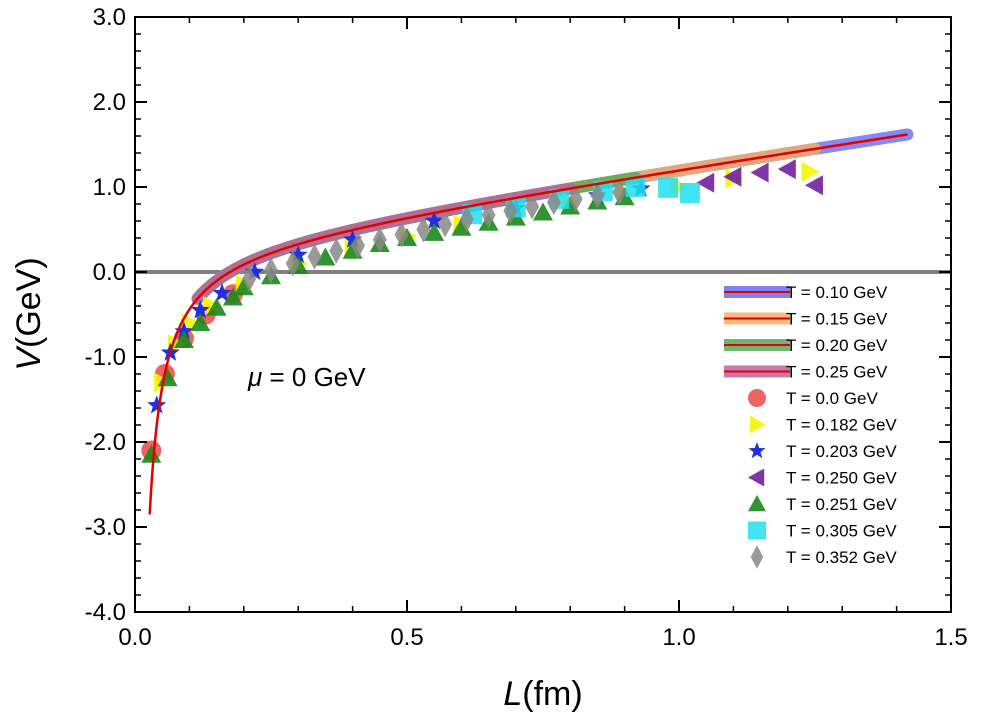  What do you see at coordinates (832, 398) in the screenshot?
I see `legend-label: T = 0.0 GeV` at bounding box center [832, 398].